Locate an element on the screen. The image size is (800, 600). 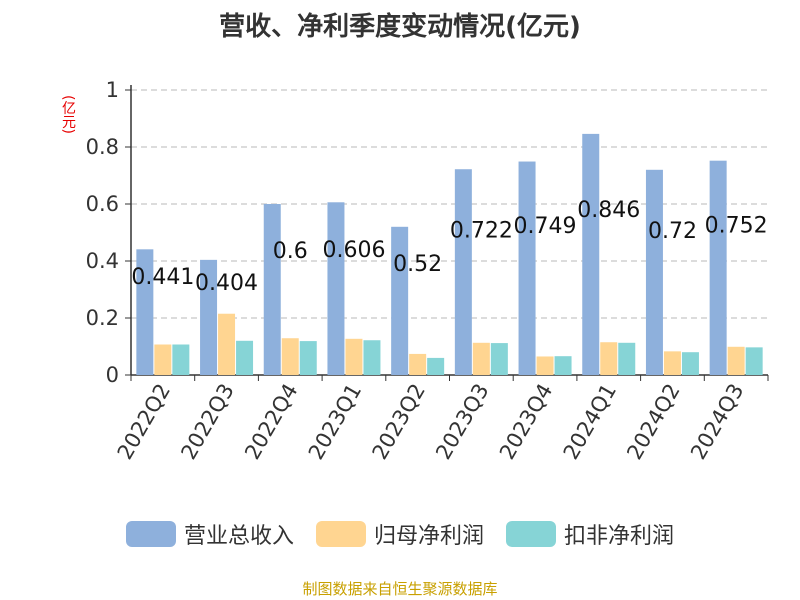
data-label-revenue: 0.6 is located at coordinates (290, 251).